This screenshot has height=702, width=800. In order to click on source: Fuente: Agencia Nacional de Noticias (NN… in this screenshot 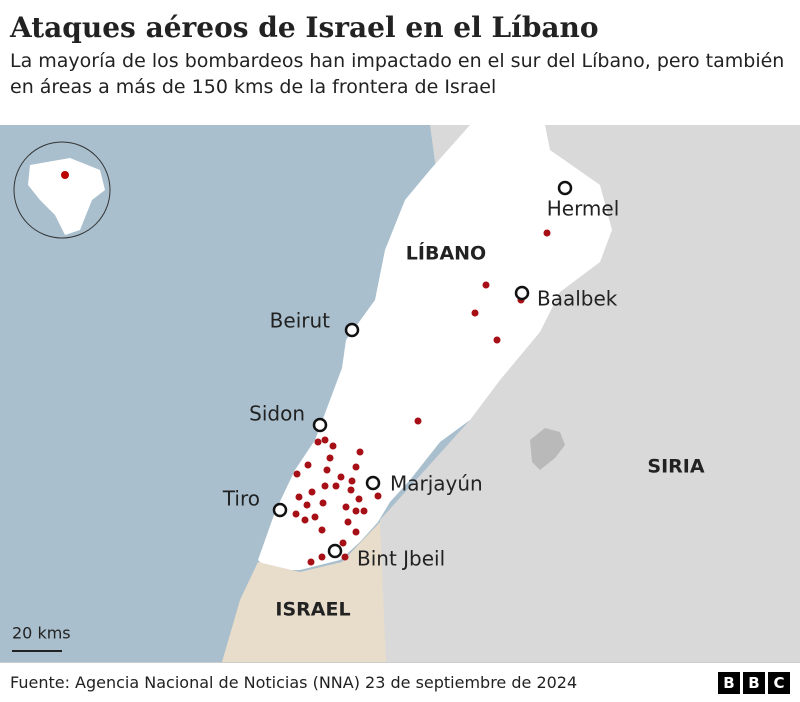, I will do `click(294, 682)`.